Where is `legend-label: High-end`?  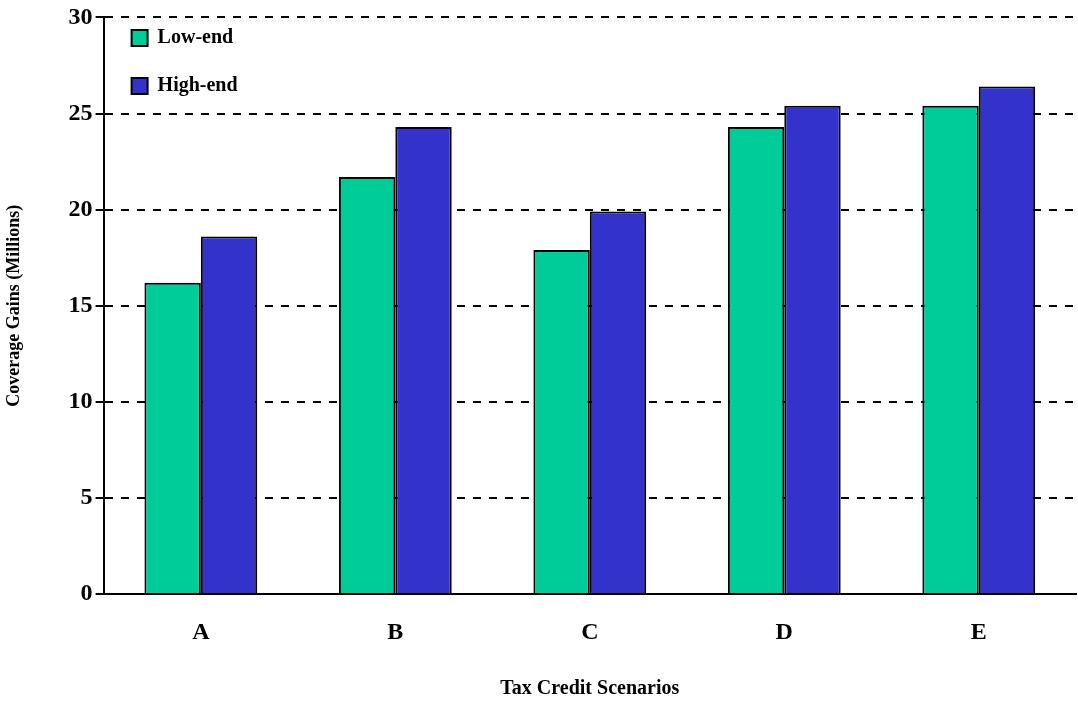
legend-label: High-end is located at coordinates (197, 85).